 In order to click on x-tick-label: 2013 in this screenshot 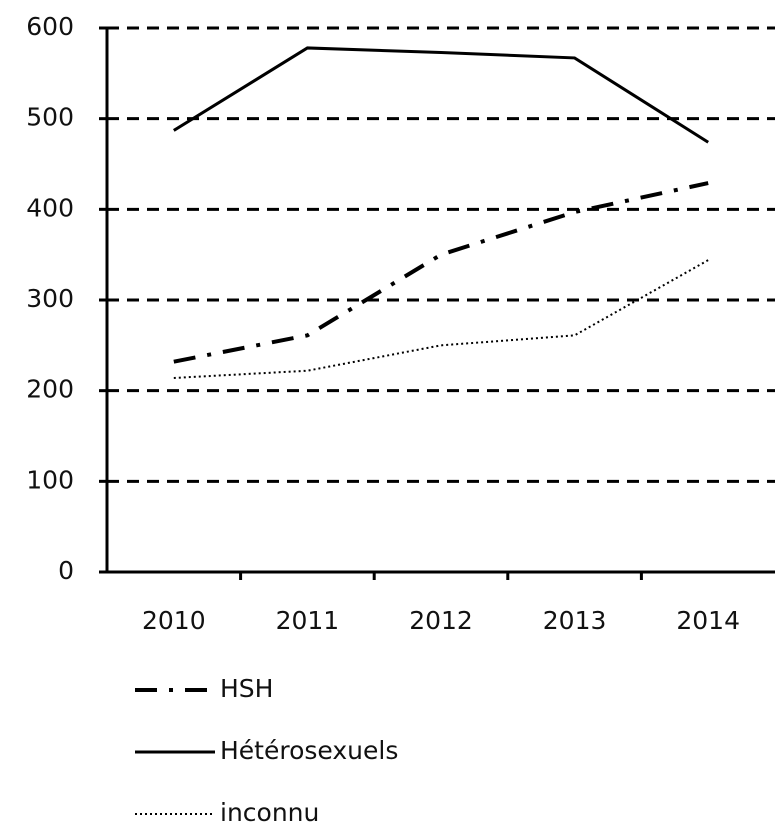, I will do `click(575, 620)`.